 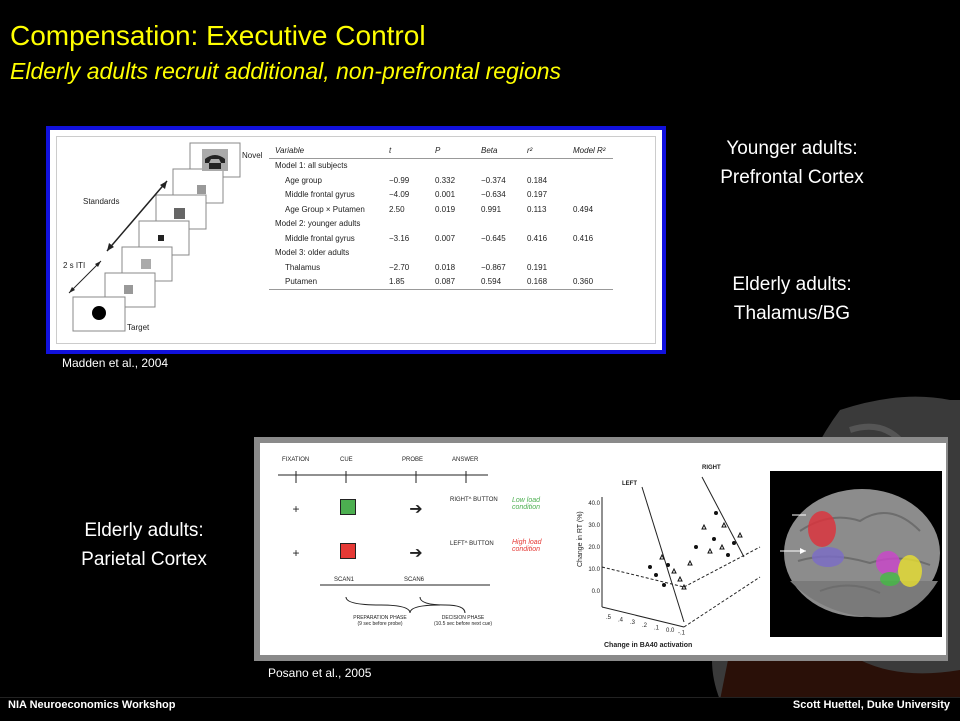 I want to click on table-model-row: Model 3: older adults, so click(x=441, y=253).